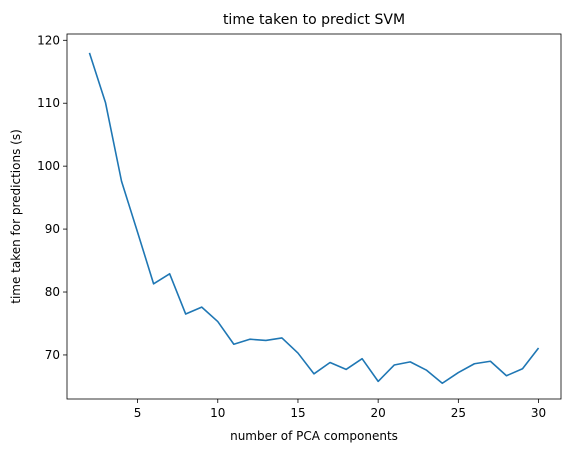 The image size is (571, 453). Describe the element at coordinates (48, 166) in the screenshot. I see `y-tick-label: 100` at that location.